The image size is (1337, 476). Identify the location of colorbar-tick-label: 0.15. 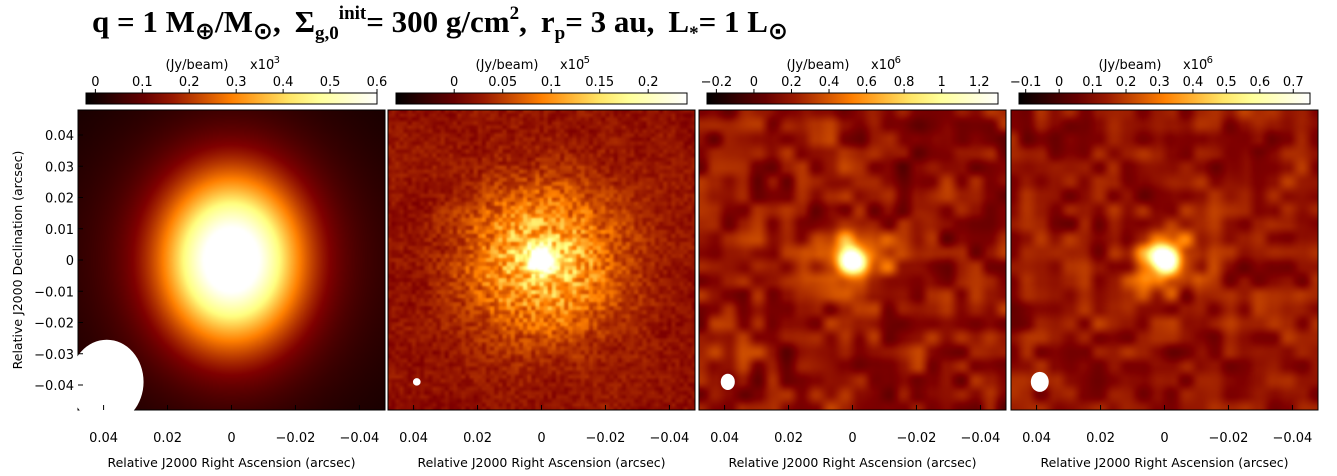
(599, 82).